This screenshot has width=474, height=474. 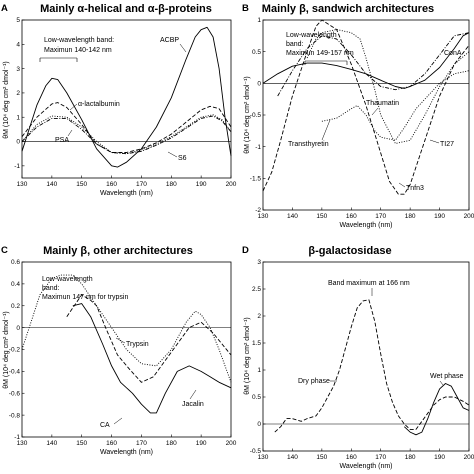 I want to click on panel-c-label-trypsin: Trypsin, so click(x=137, y=344).